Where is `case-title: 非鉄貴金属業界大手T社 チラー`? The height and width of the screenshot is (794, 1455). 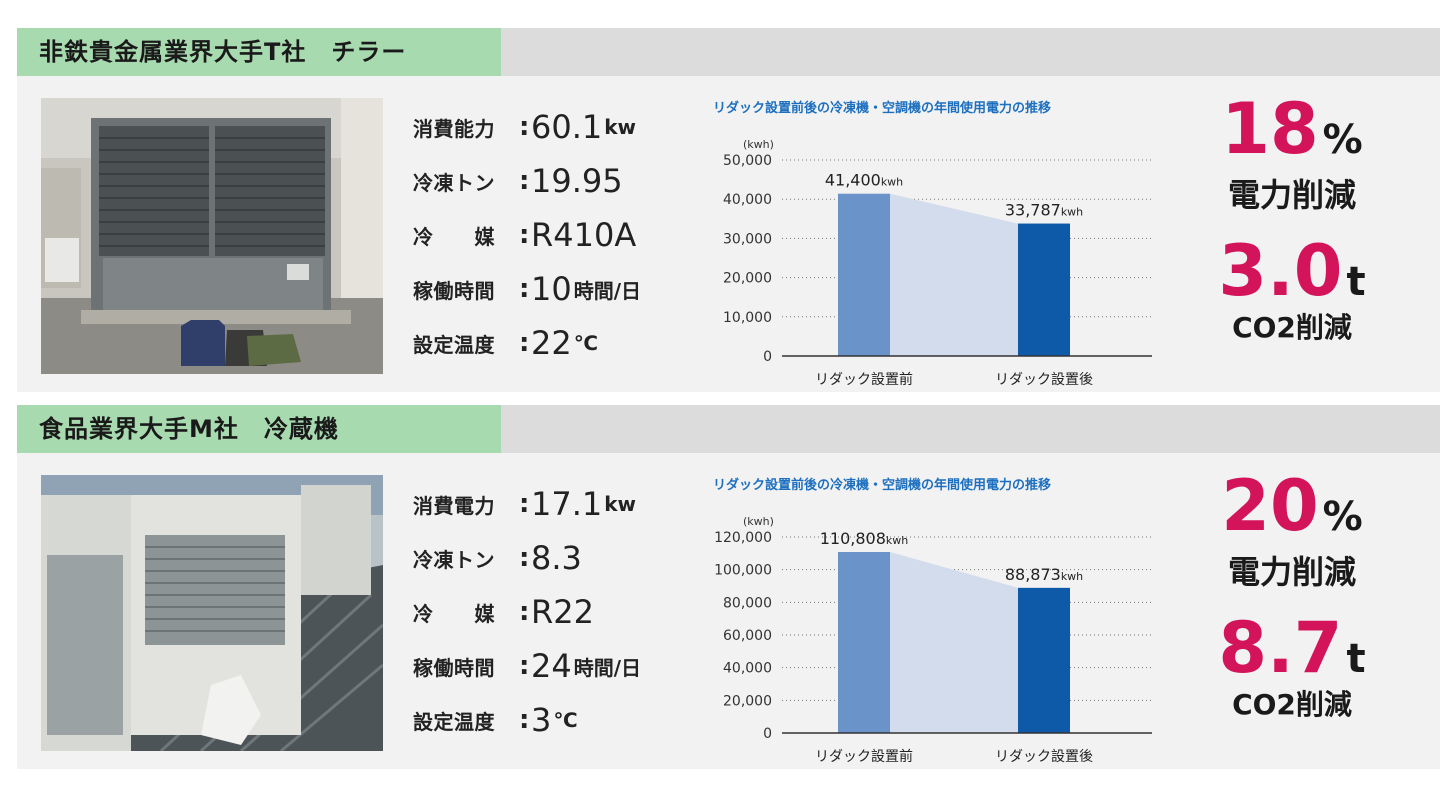
case-title: 非鉄貴金属業界大手T社 チラー is located at coordinates (259, 52).